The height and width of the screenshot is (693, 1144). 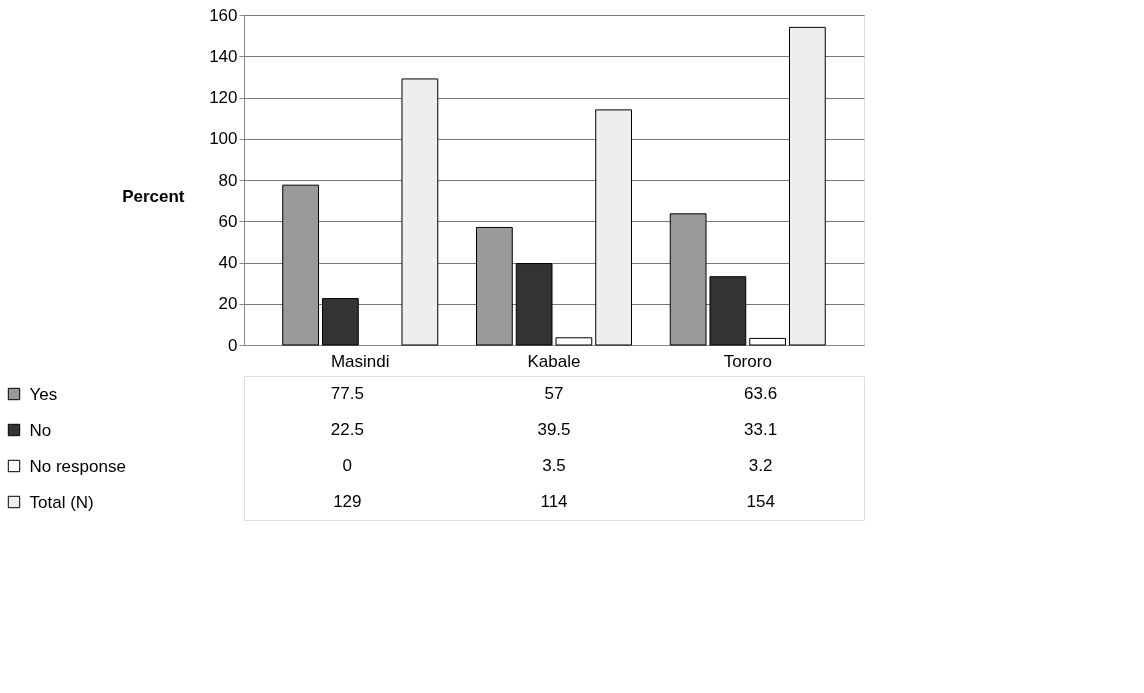 I want to click on y-tick-label: 40, so click(x=228, y=262).